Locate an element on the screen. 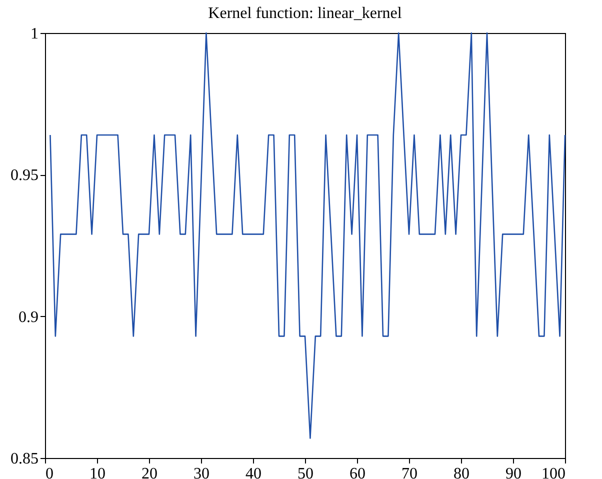  y-tick-label: 0.85 is located at coordinates (24, 459).